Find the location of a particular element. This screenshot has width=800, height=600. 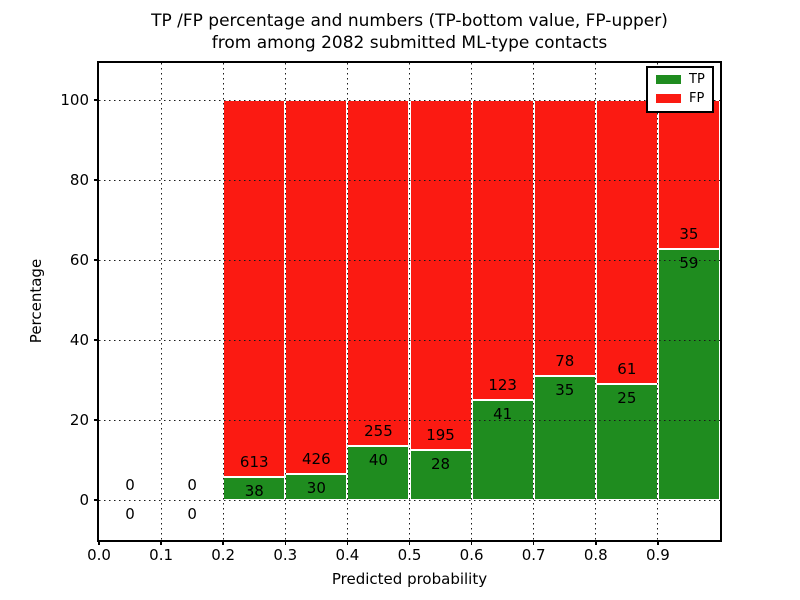

fp-value-label: 195 is located at coordinates (440, 434).